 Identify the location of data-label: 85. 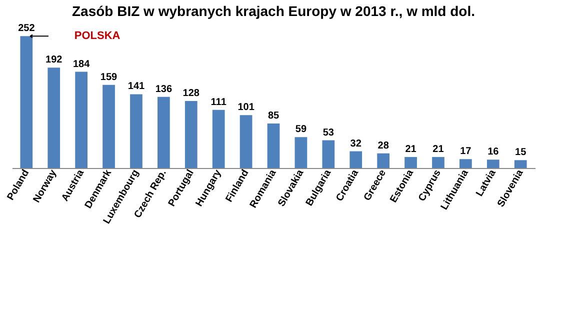
(274, 116).